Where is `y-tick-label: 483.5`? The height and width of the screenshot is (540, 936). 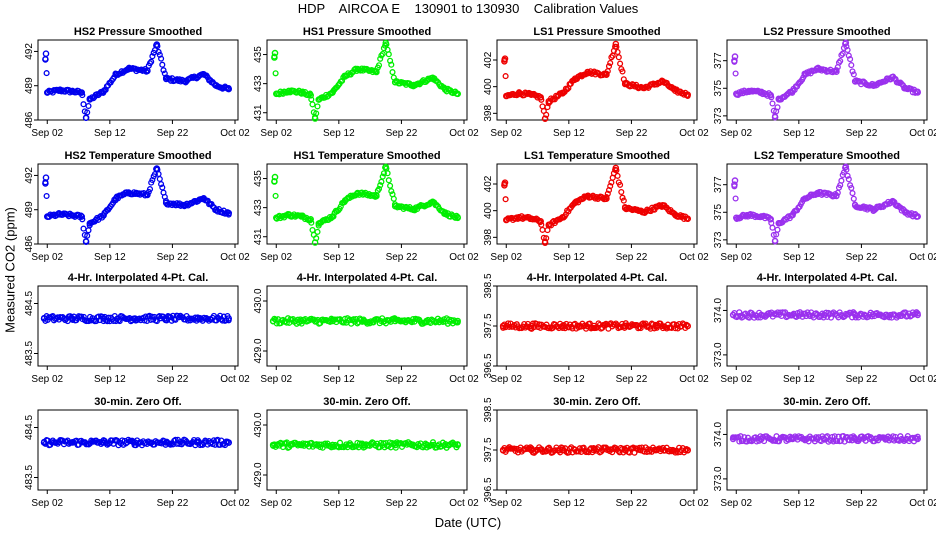
y-tick-label: 483.5 is located at coordinates (29, 477).